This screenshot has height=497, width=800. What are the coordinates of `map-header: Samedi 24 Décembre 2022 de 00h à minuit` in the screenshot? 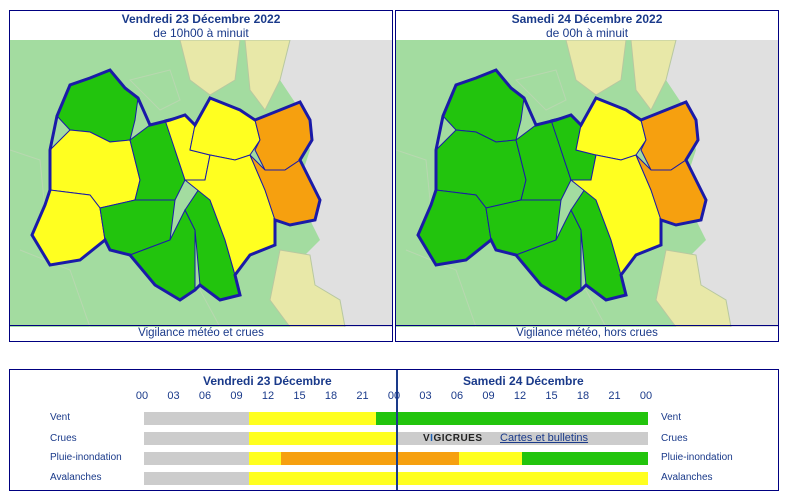 It's located at (587, 26).